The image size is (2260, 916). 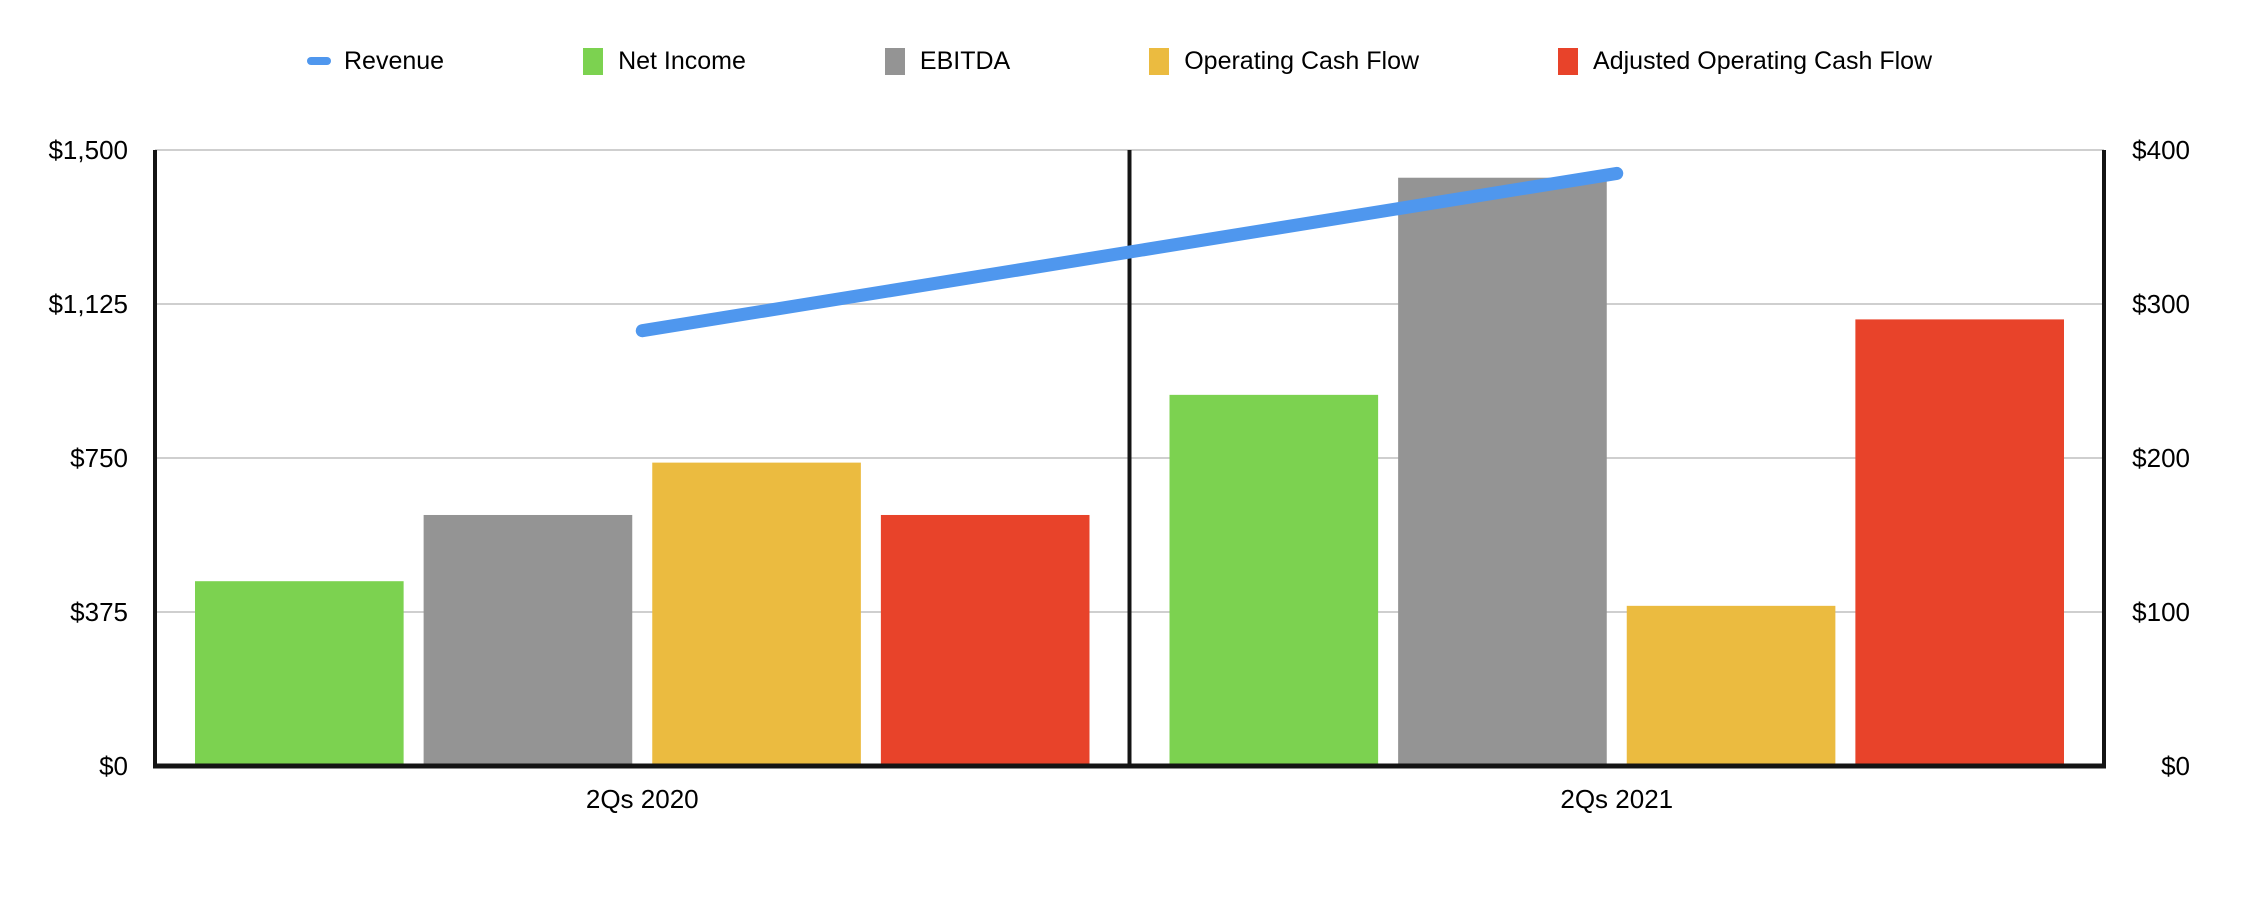 I want to click on legend-item-net-income: Net Income, so click(x=664, y=61).